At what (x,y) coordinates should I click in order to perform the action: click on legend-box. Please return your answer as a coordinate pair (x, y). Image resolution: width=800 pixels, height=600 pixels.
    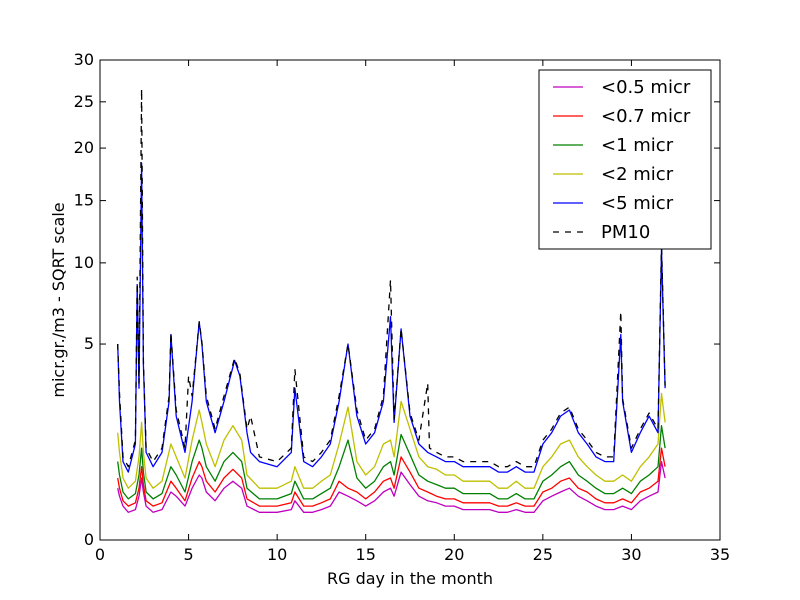
    Looking at the image, I should click on (625, 159).